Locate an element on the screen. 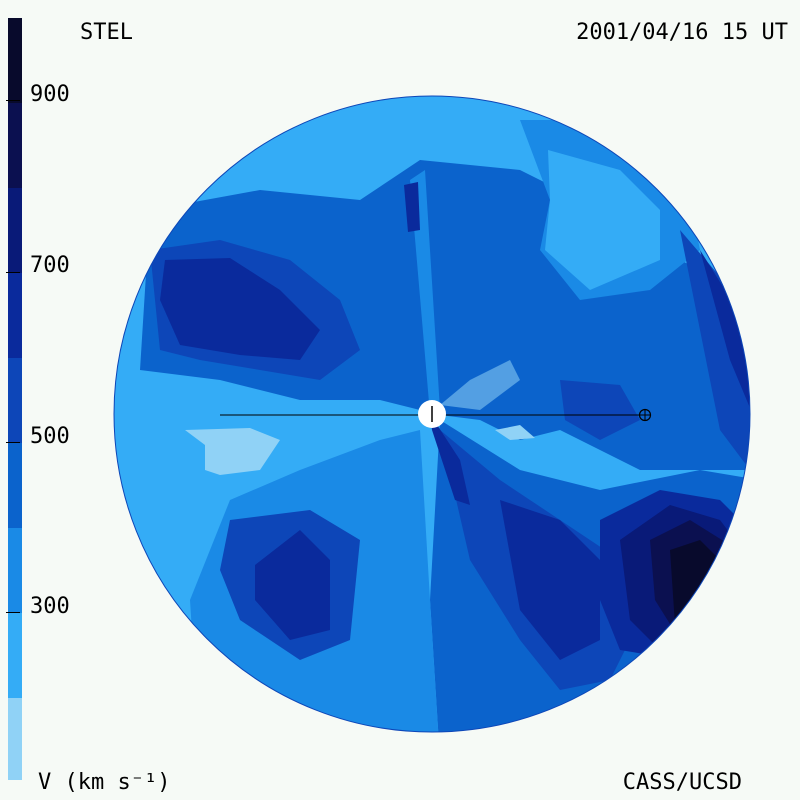  datetime-label: 2001/04/16 15 UT is located at coordinates (682, 32).